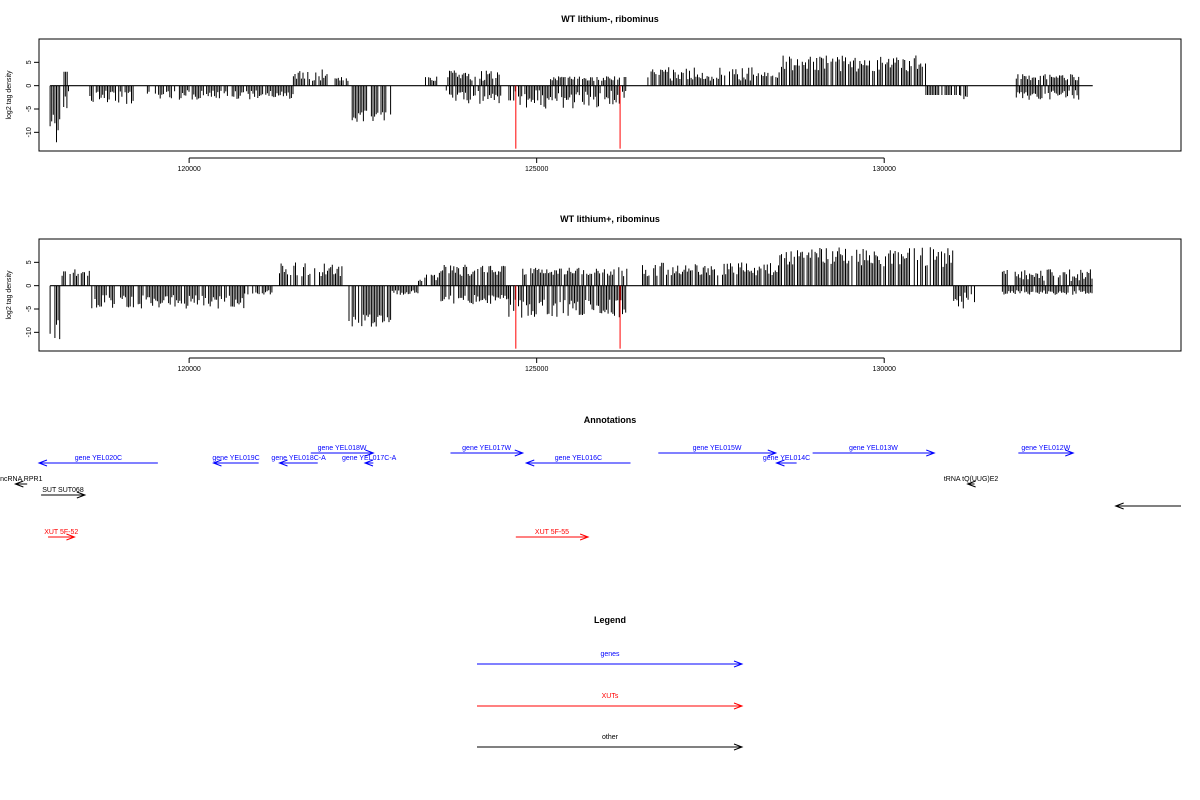 The width and height of the screenshot is (1200, 800). Describe the element at coordinates (717, 448) in the screenshot. I see `feature-label: gene YEL015W` at that location.